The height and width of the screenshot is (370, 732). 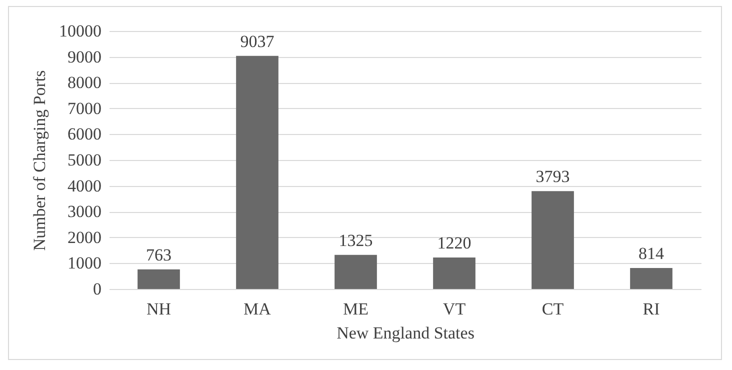 What do you see at coordinates (85, 160) in the screenshot?
I see `y-tick-label: 5000` at bounding box center [85, 160].